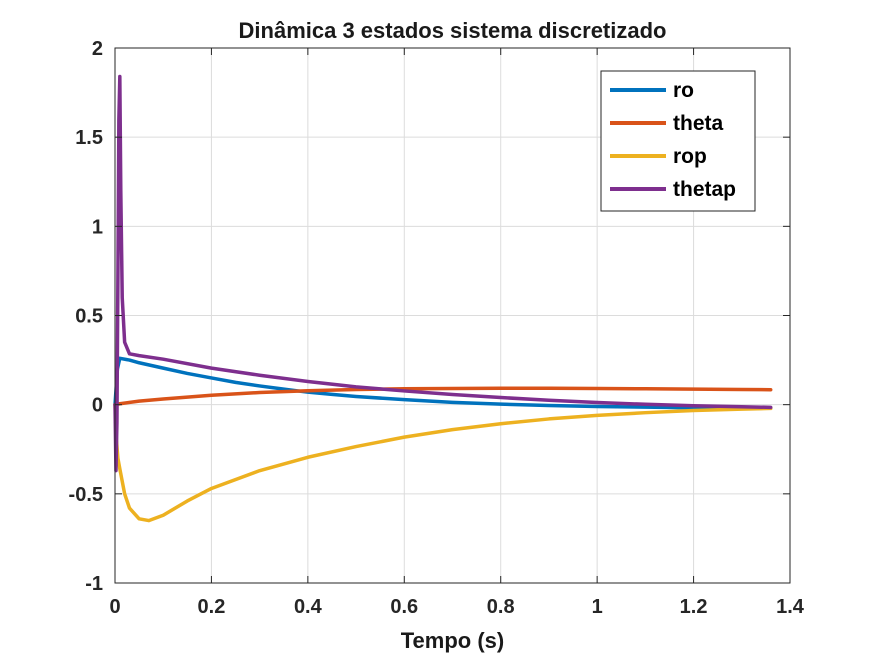 This screenshot has width=875, height=656. What do you see at coordinates (212, 607) in the screenshot?
I see `x-tick-label: 0.2` at bounding box center [212, 607].